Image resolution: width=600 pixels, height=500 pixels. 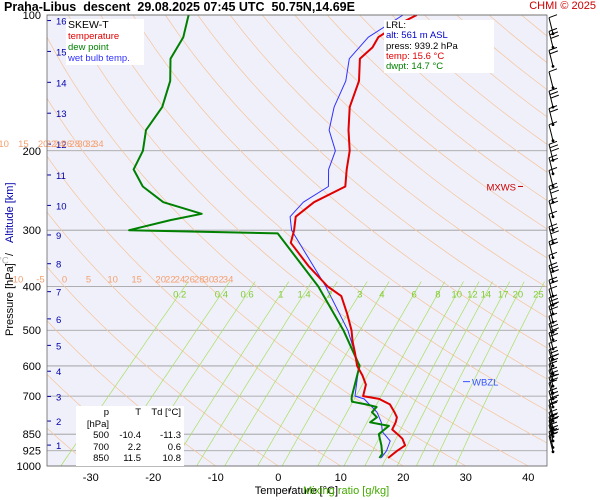 I want to click on table-header-td: Td [°C], so click(x=166, y=412).